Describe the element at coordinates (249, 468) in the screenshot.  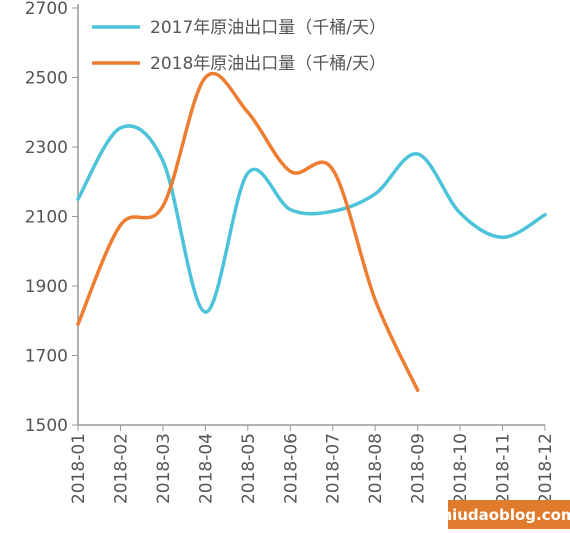
I see `x-tick-label: 2018-05` at that location.